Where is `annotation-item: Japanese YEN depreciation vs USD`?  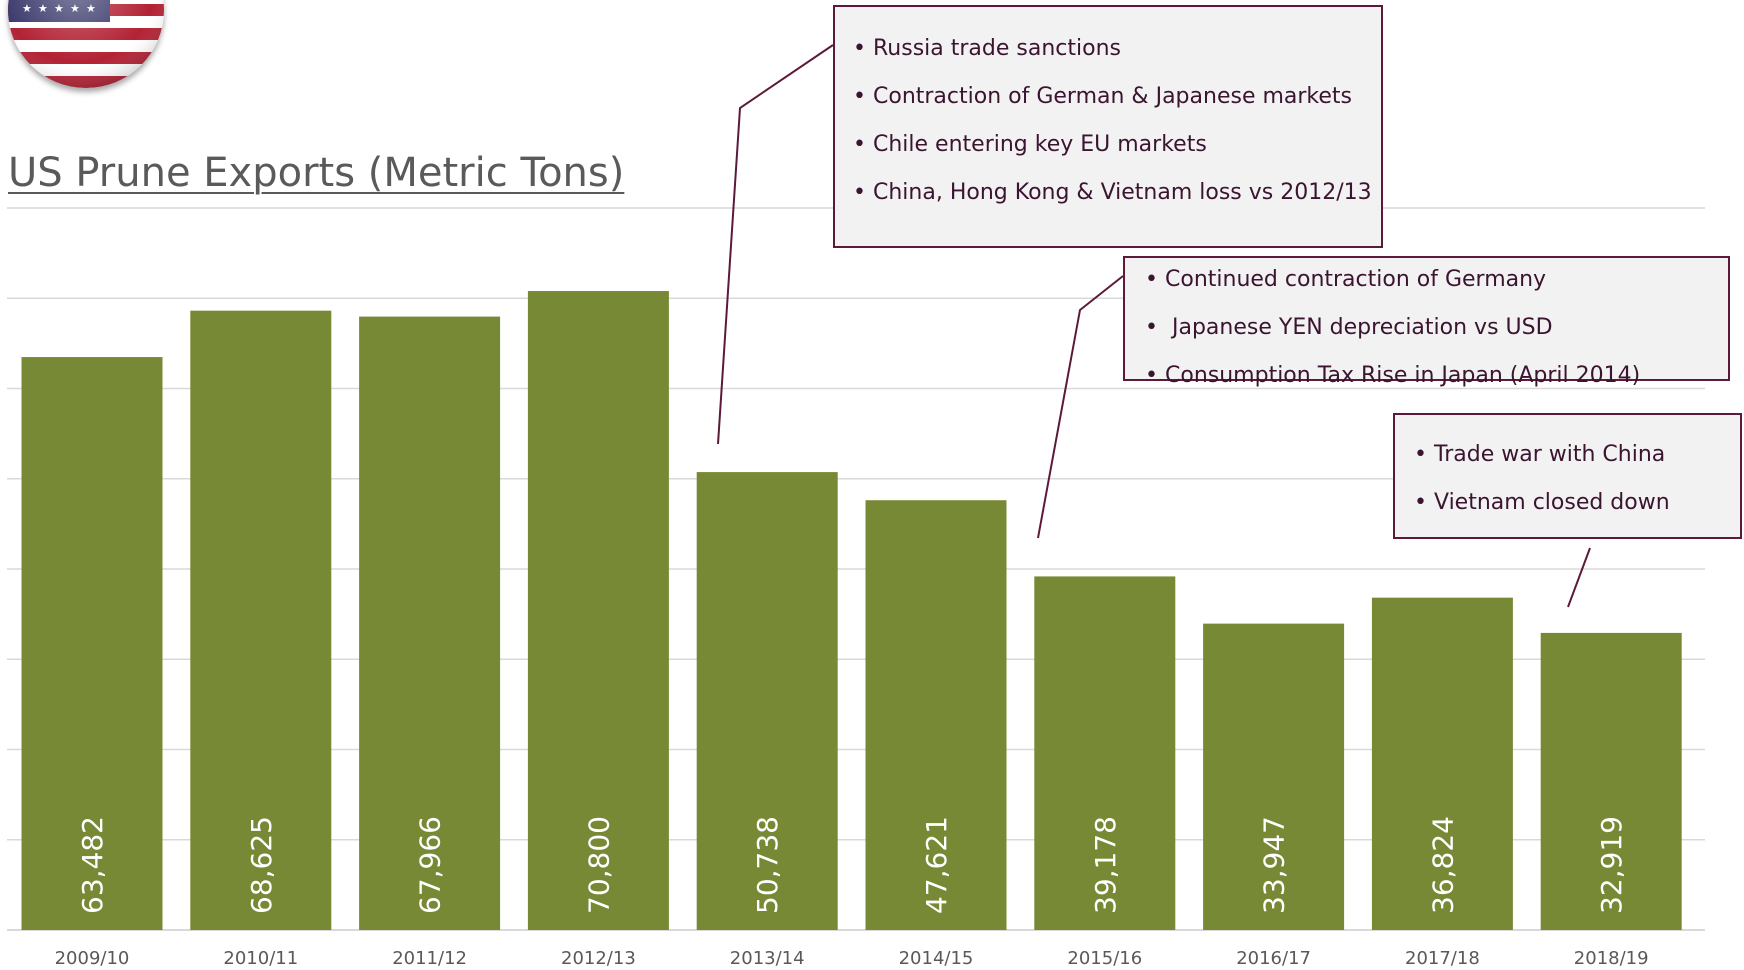 annotation-item: Japanese YEN depreciation vs USD is located at coordinates (1436, 328).